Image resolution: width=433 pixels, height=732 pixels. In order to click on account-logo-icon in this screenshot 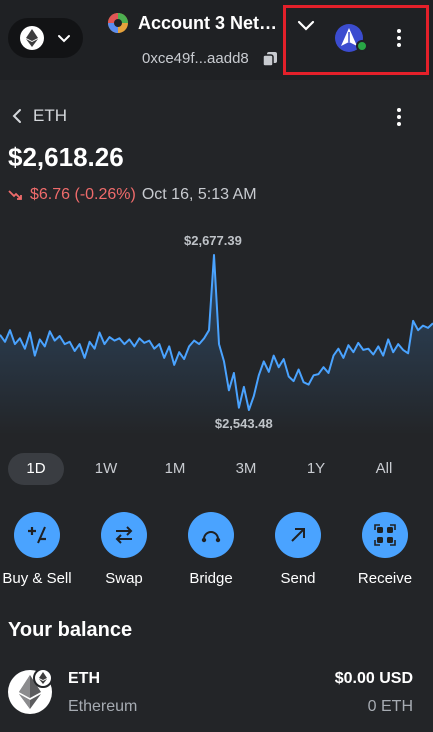, I will do `click(118, 23)`.